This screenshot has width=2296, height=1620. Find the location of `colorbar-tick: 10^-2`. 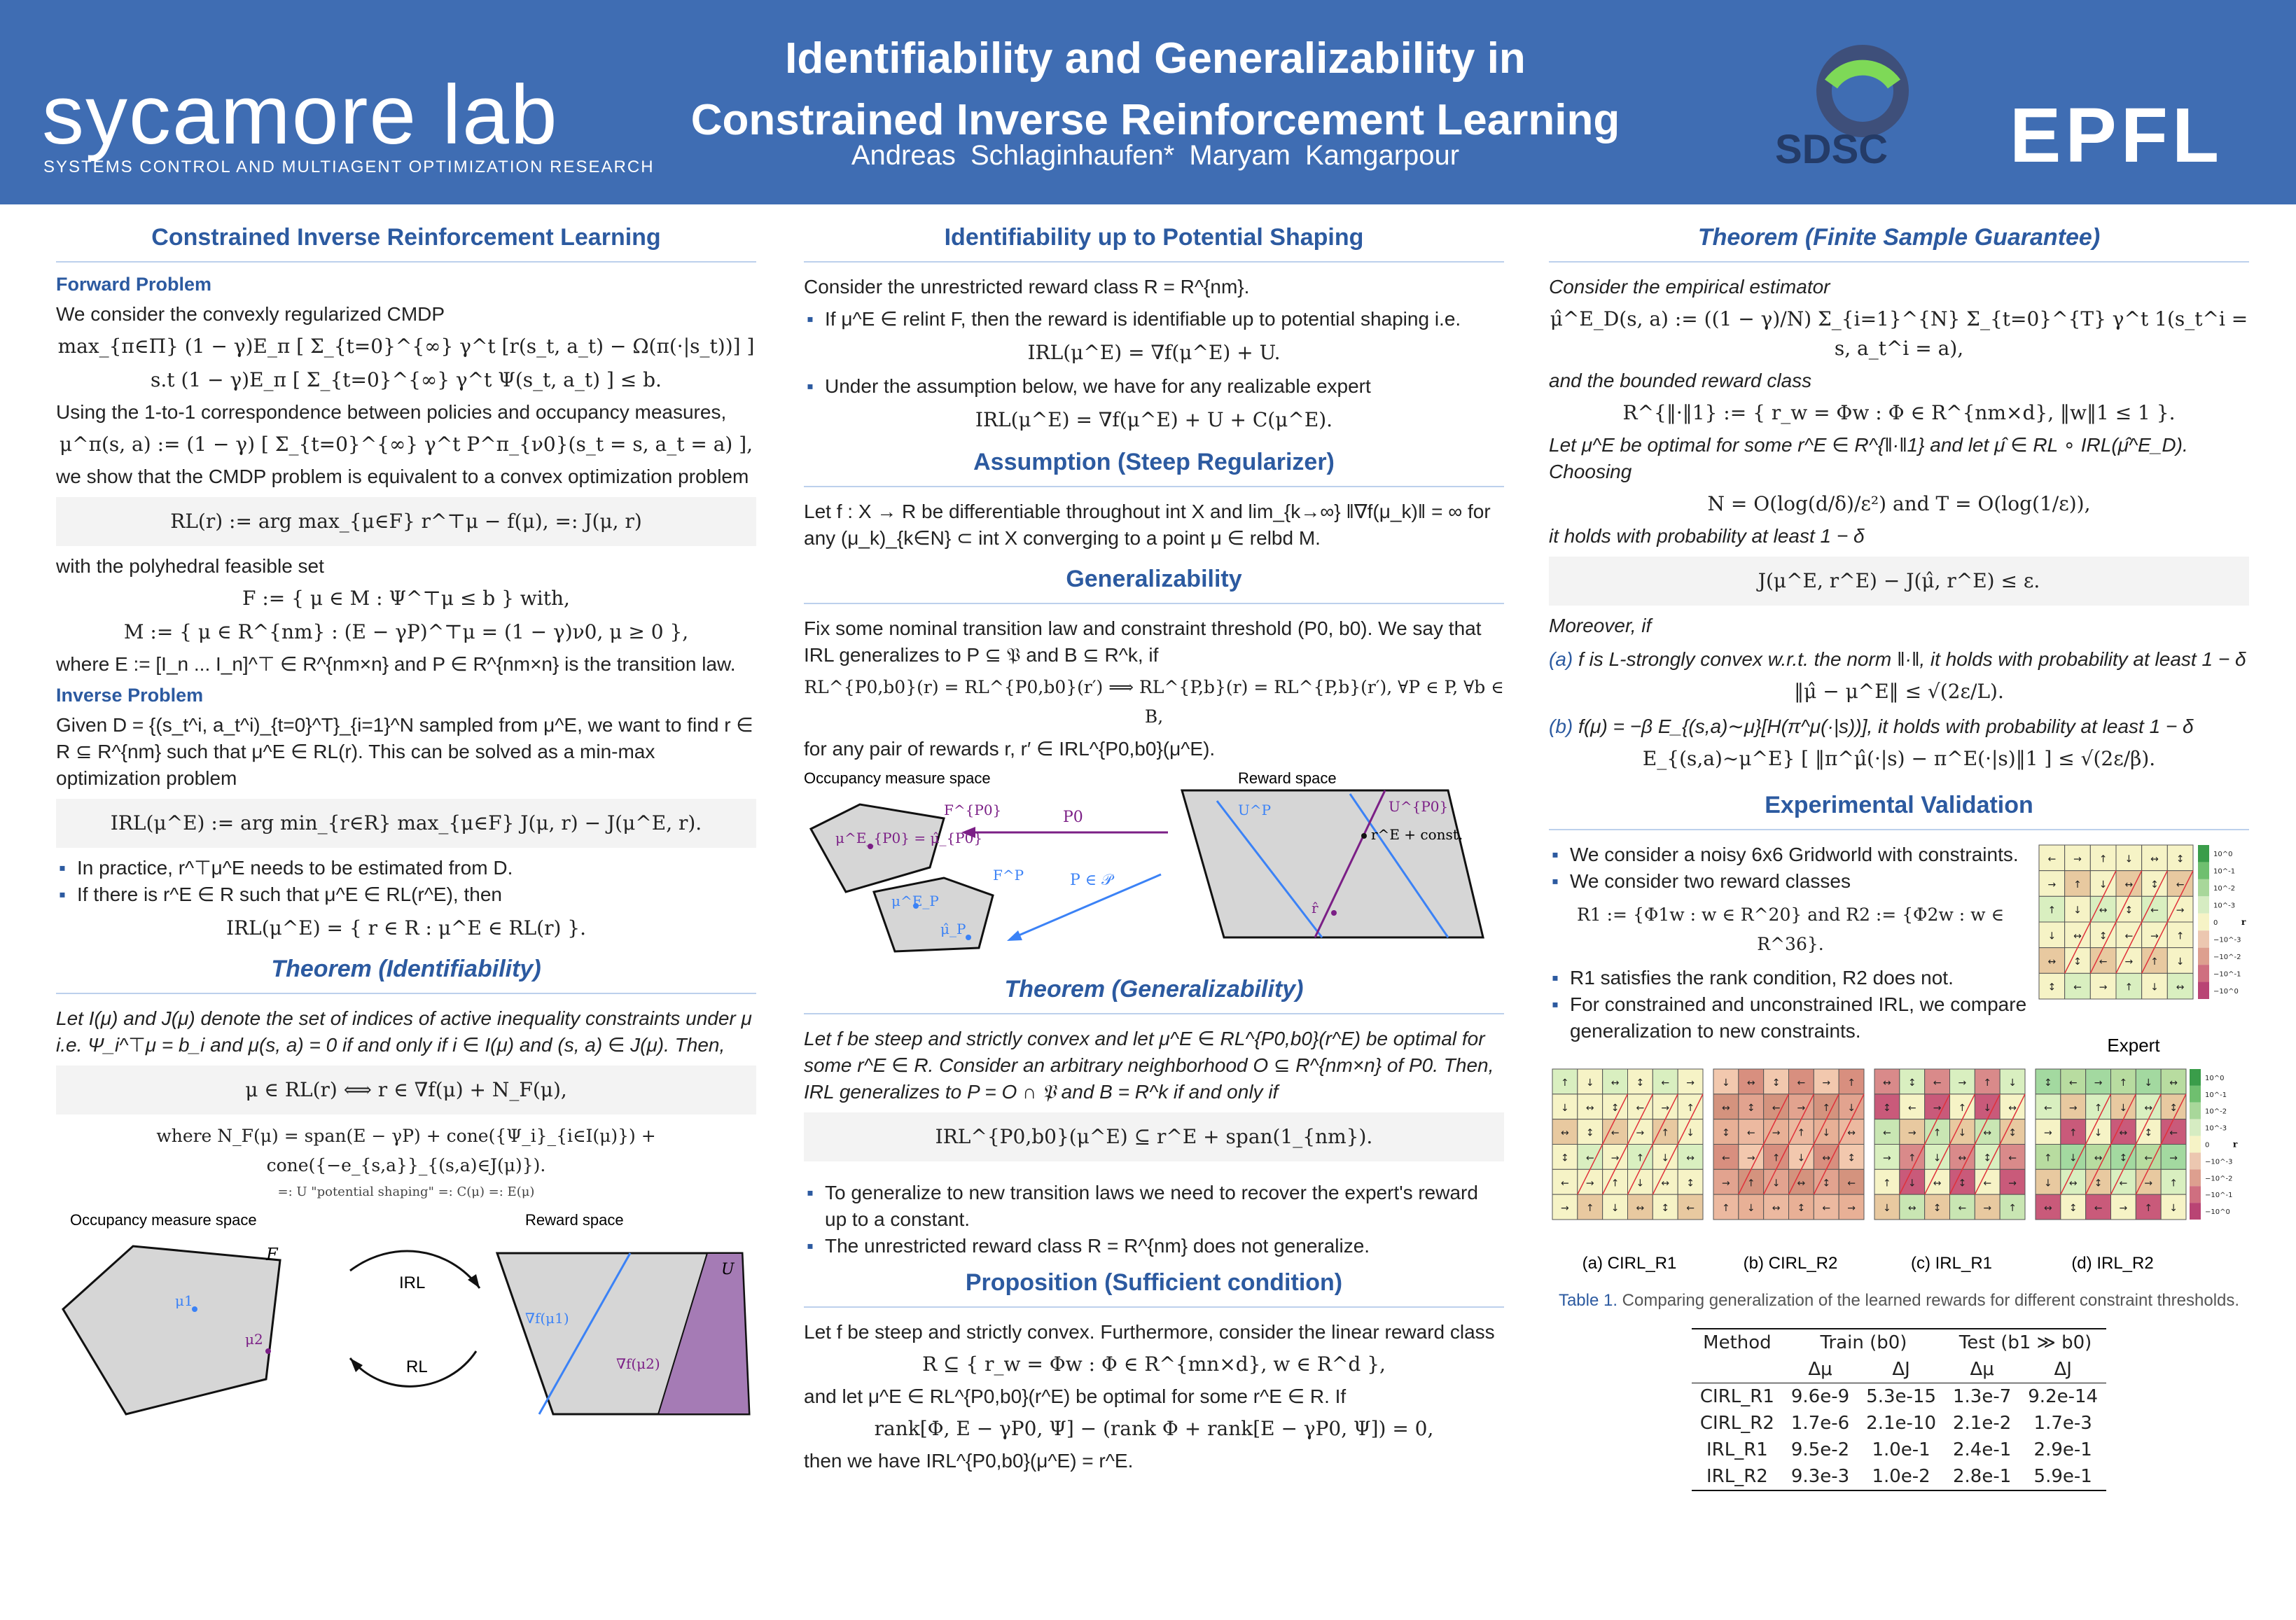

colorbar-tick: 10^-2 is located at coordinates (2224, 889).